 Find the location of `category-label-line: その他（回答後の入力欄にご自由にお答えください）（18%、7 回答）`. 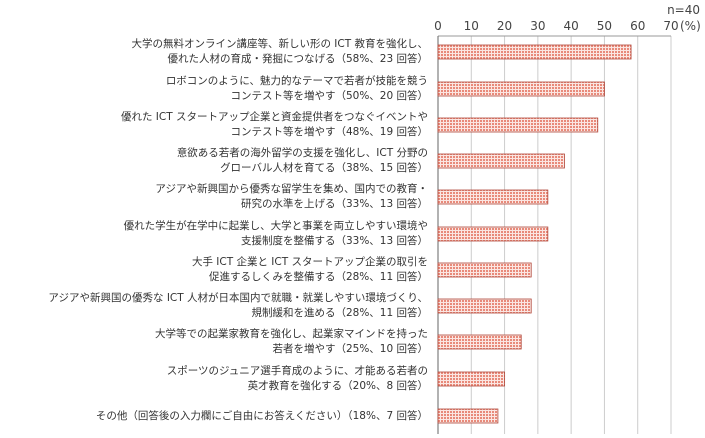

category-label-line: その他（回答後の入力欄にご自由にお答えください）（18%、7 回答） is located at coordinates (261, 415).